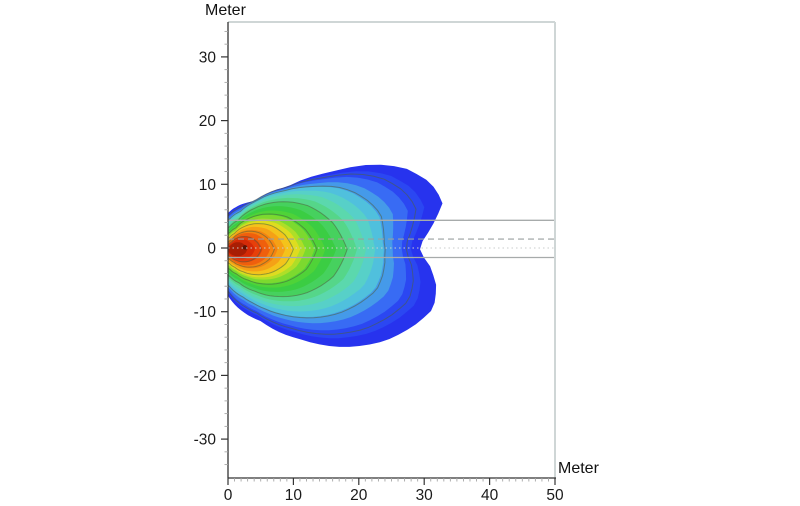 This screenshot has width=800, height=506. Describe the element at coordinates (205, 312) in the screenshot. I see `y-tick-label: -10` at that location.